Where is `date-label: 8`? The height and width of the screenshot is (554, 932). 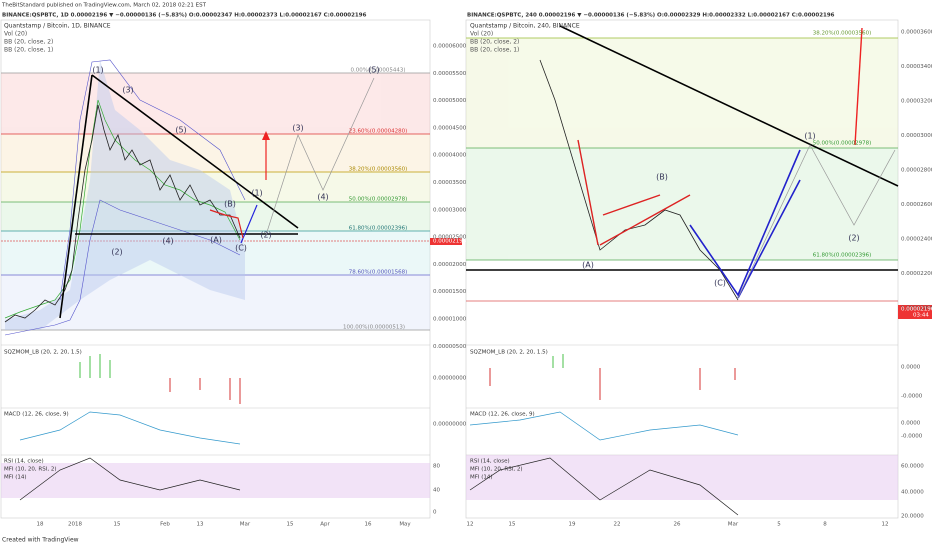
date-label: 8 is located at coordinates (825, 525).